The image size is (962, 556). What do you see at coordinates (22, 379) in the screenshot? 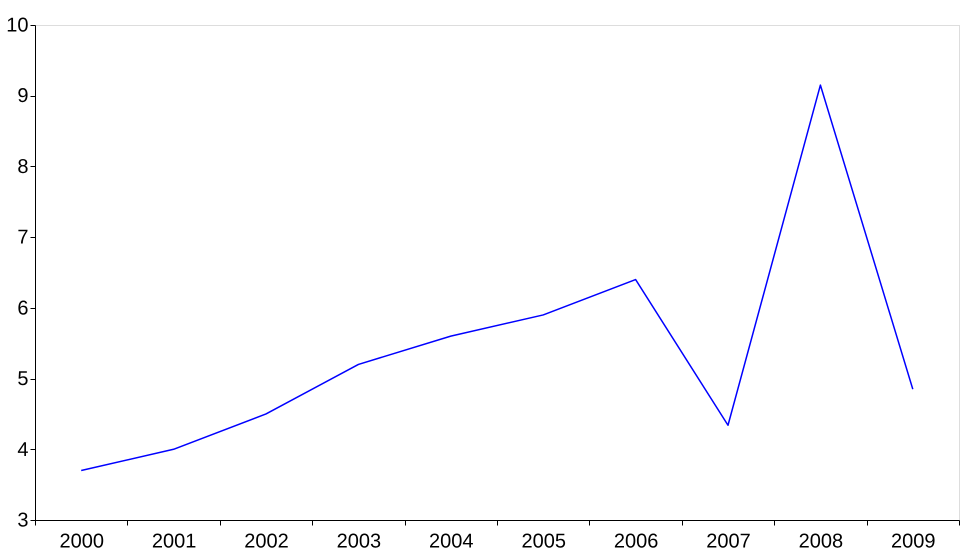
I see `y-tick-label: 5` at bounding box center [22, 379].